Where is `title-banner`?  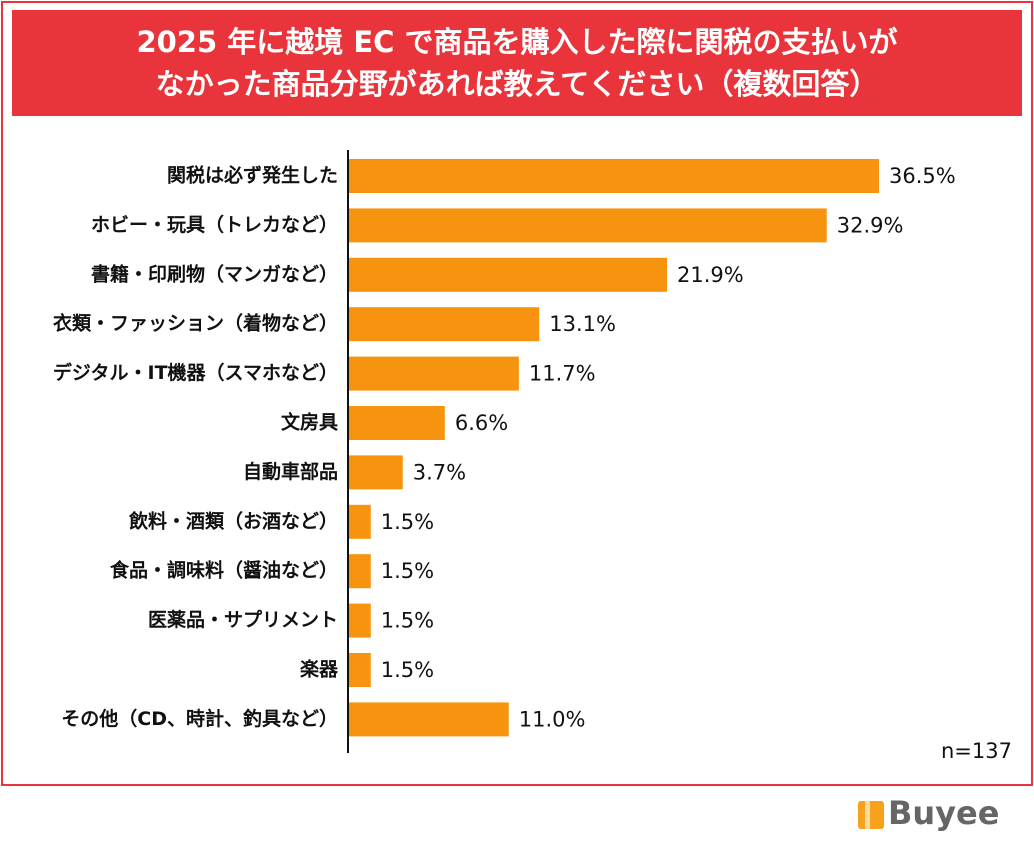 title-banner is located at coordinates (517, 63).